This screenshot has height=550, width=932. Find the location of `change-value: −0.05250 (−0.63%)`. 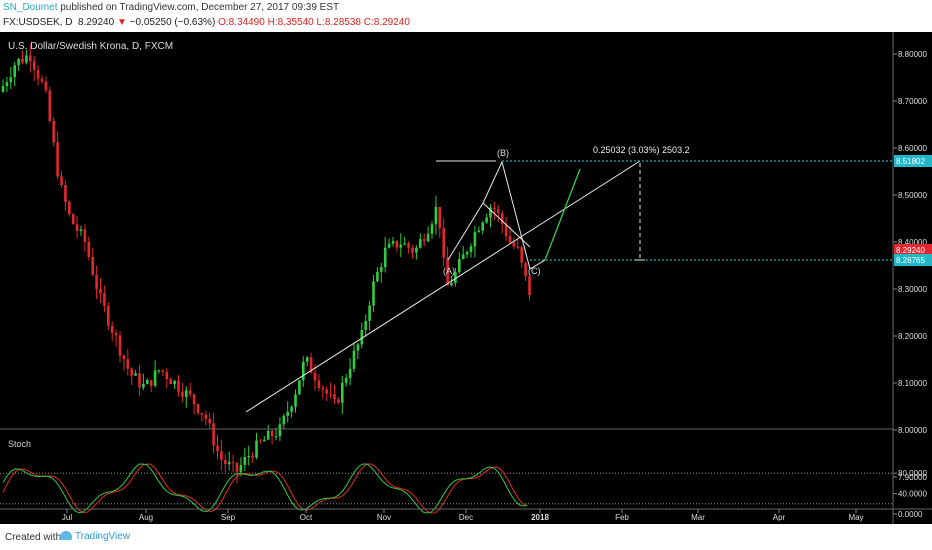

change-value: −0.05250 (−0.63%) is located at coordinates (172, 22).